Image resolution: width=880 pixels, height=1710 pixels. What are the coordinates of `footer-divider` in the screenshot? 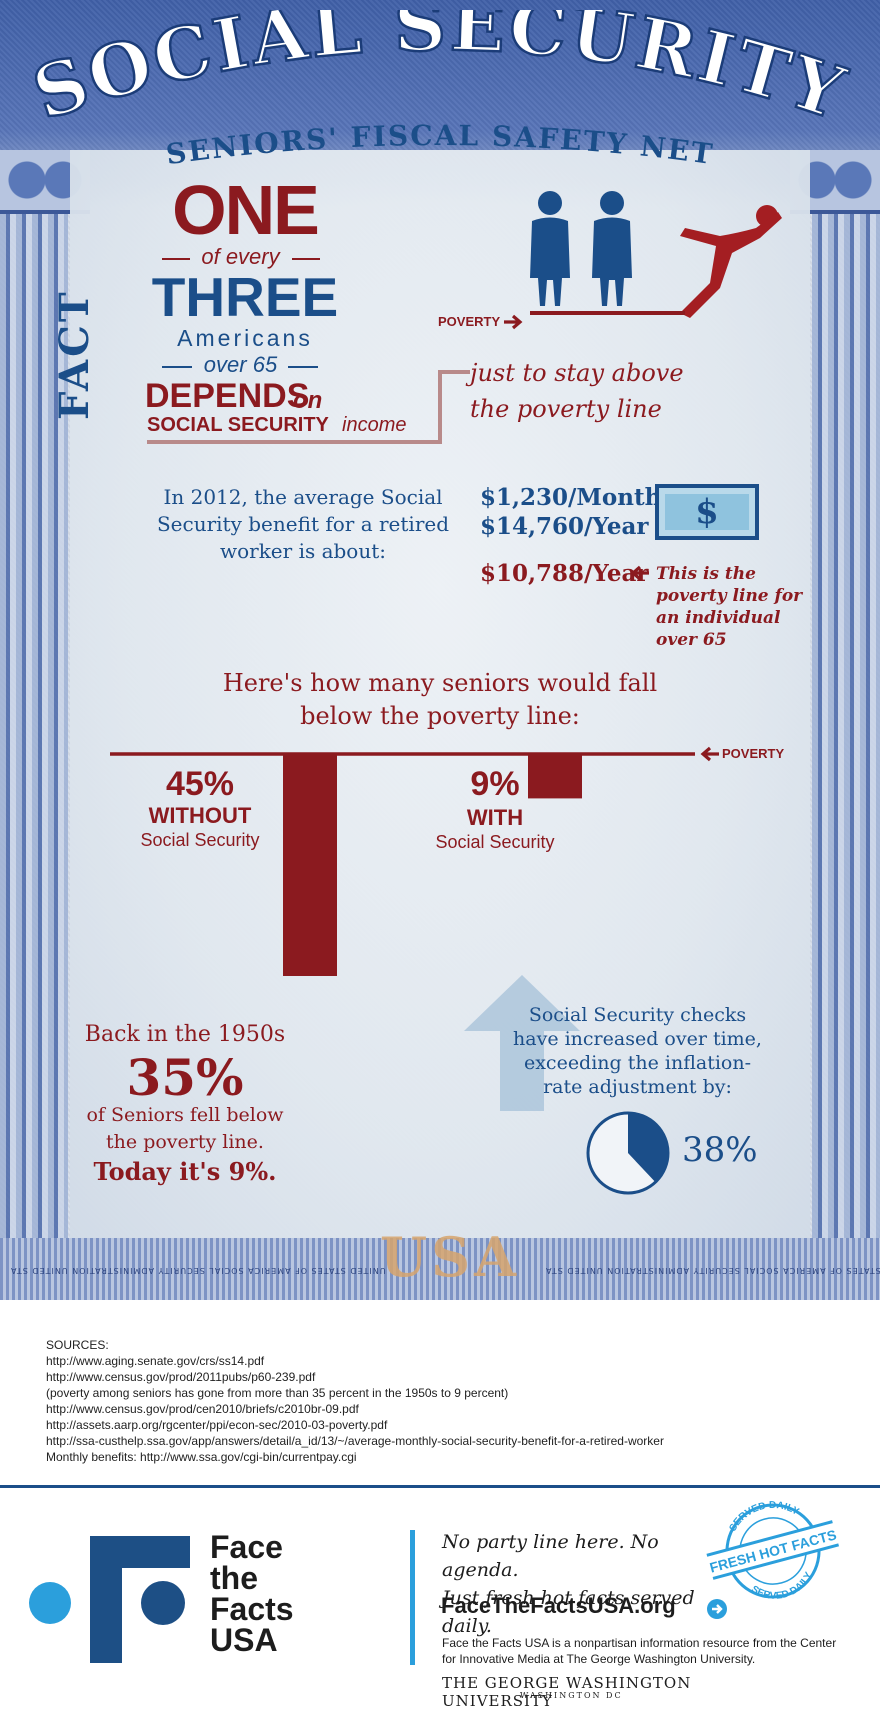 It's located at (440, 1486).